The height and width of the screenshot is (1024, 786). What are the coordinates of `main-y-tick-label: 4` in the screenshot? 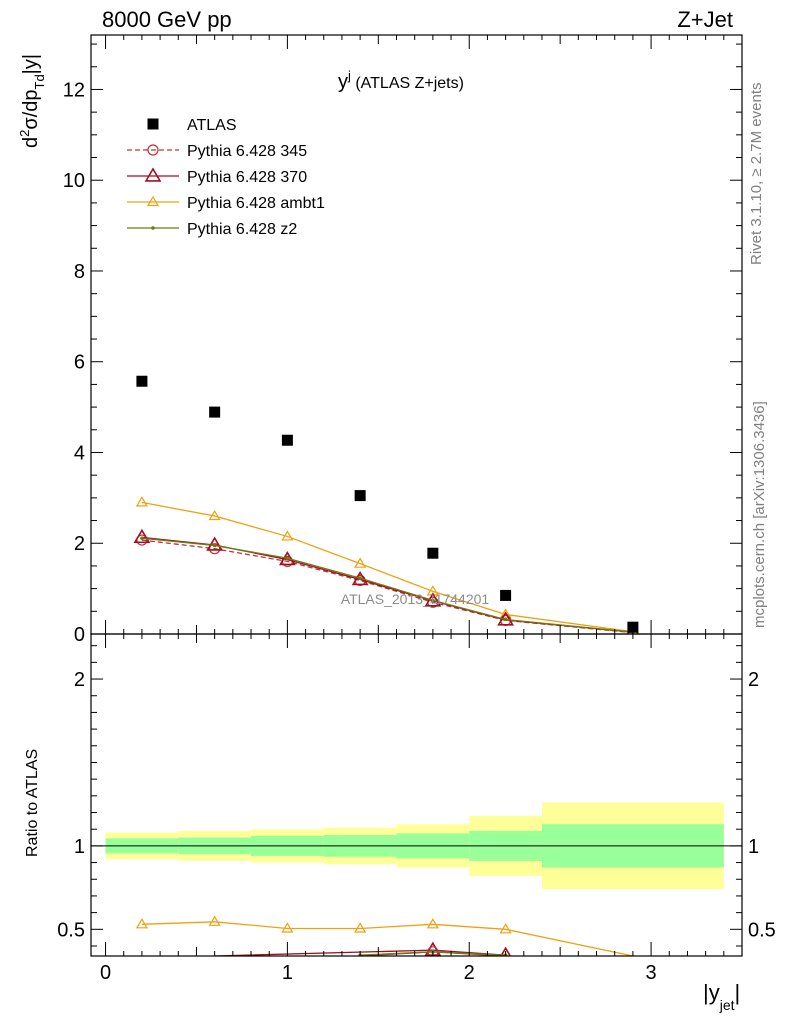 It's located at (79, 453).